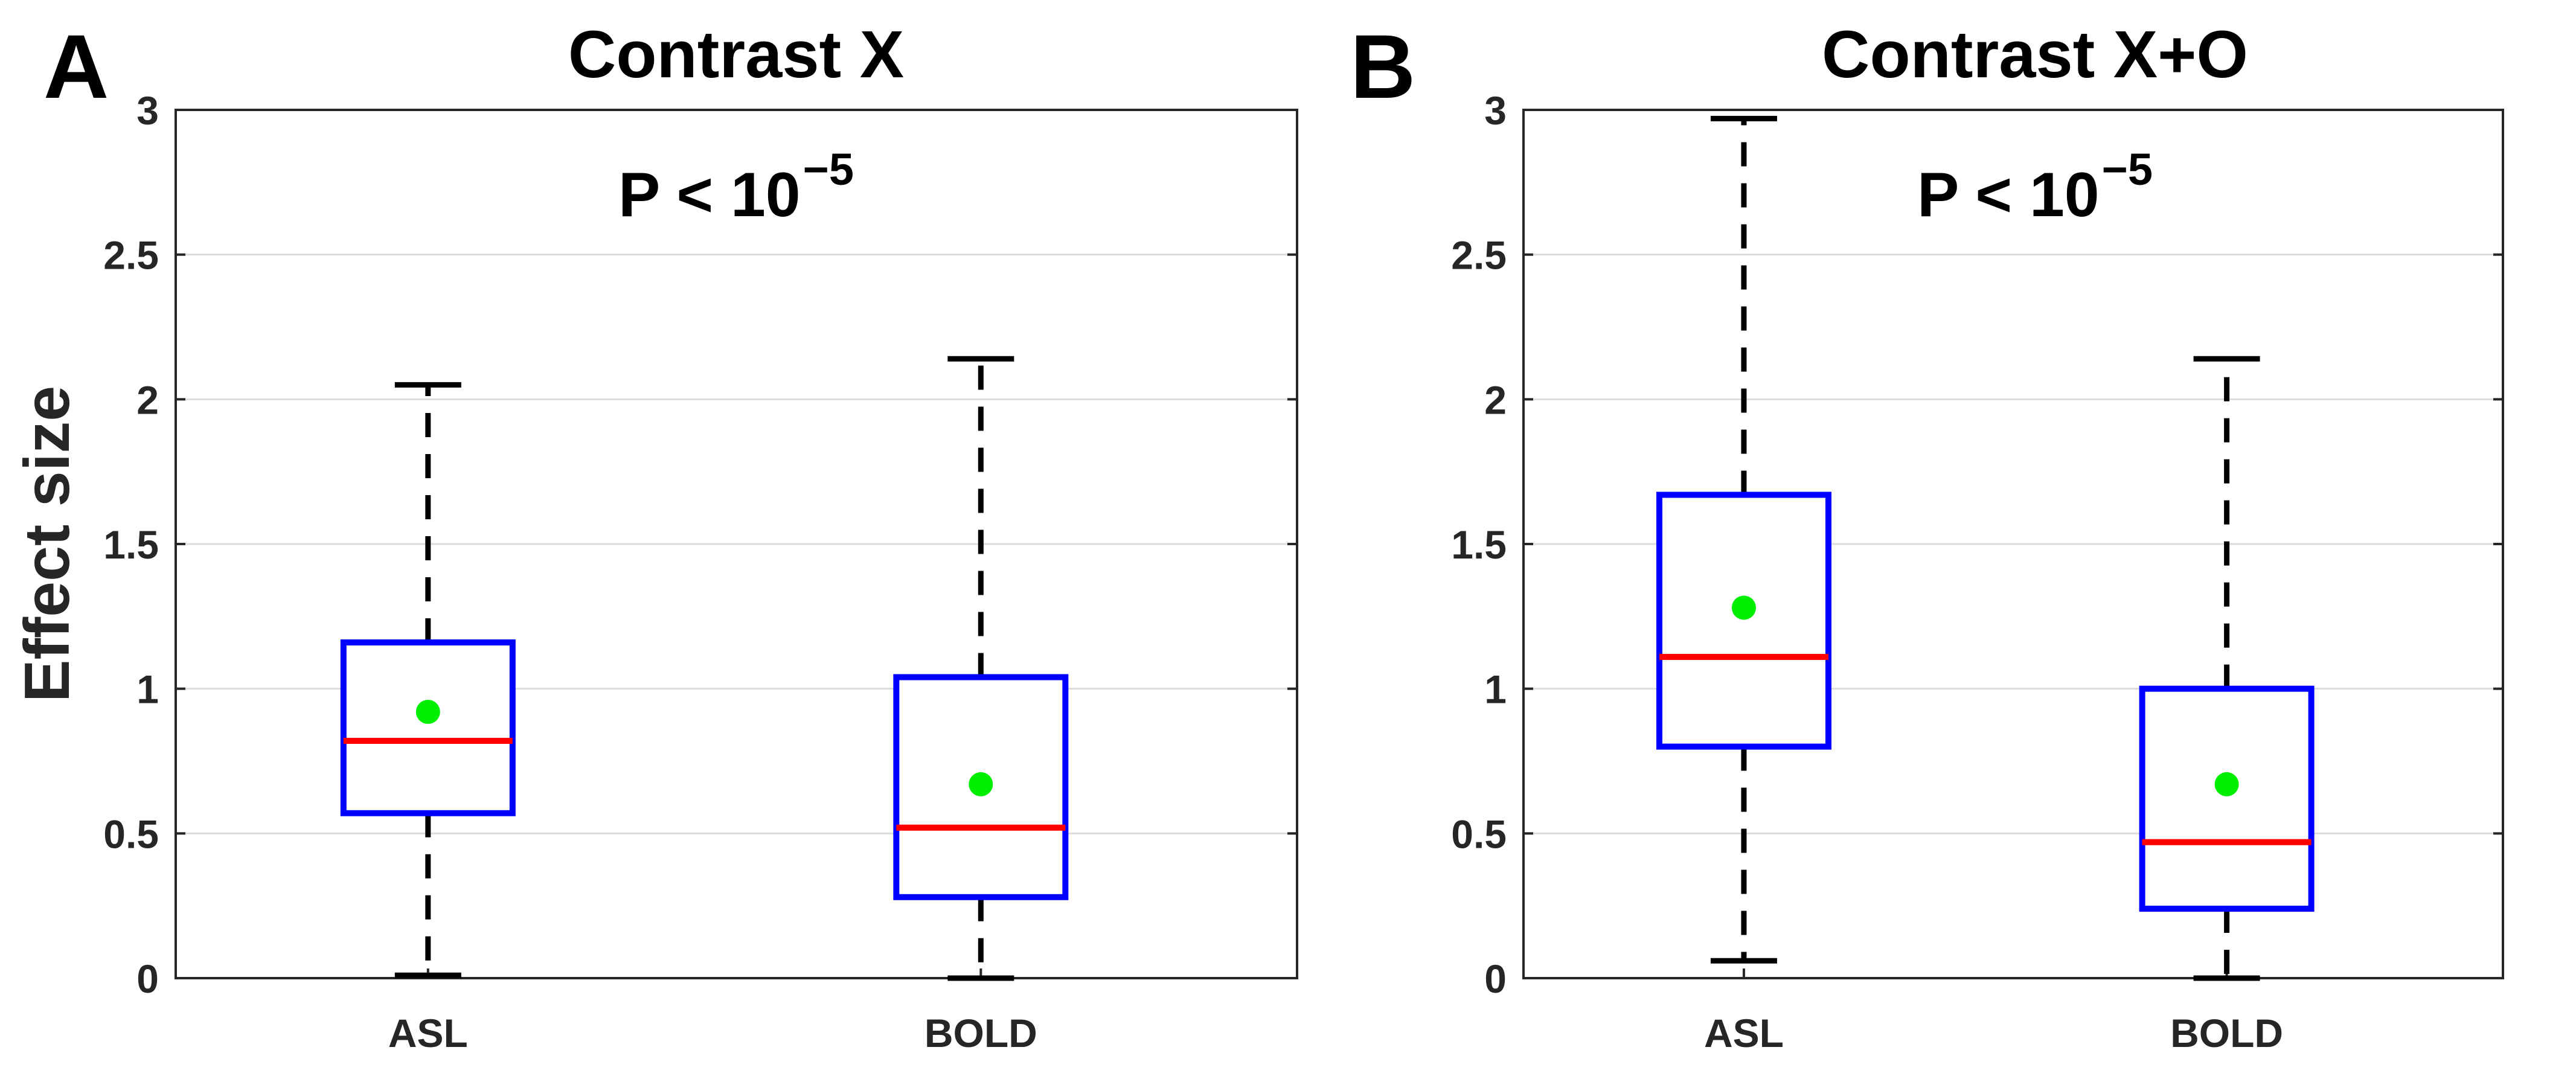  I want to click on panel-label: A, so click(76, 66).